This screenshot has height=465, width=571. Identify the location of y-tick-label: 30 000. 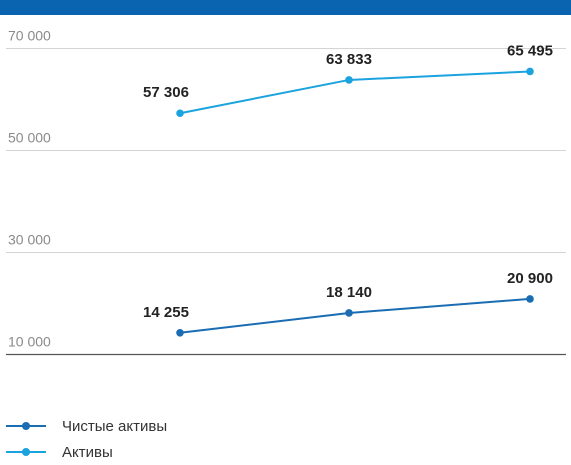
(29, 240).